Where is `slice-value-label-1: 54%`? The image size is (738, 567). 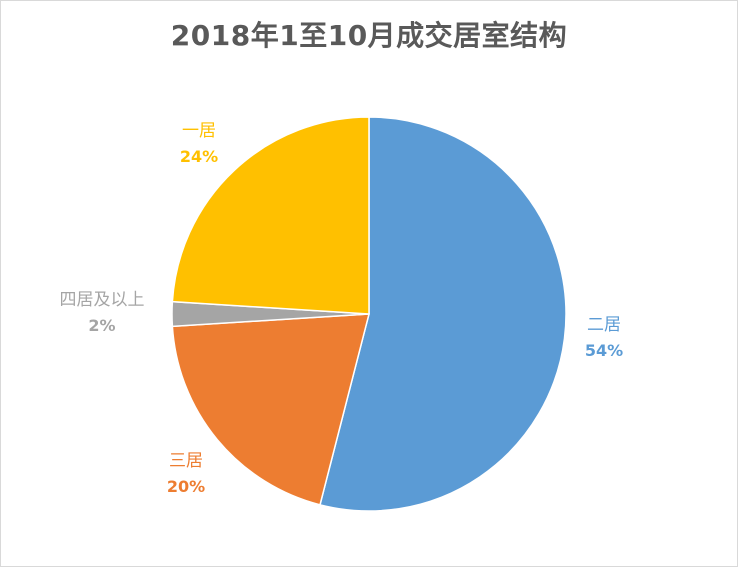 slice-value-label-1: 54% is located at coordinates (604, 350).